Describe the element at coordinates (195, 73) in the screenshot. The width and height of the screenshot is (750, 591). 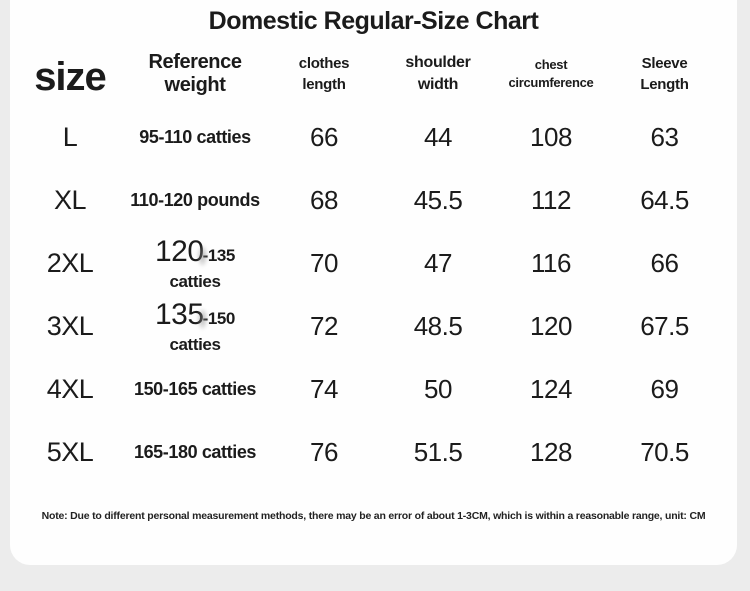
I see `column-header-reference-weight: Reference weight` at that location.